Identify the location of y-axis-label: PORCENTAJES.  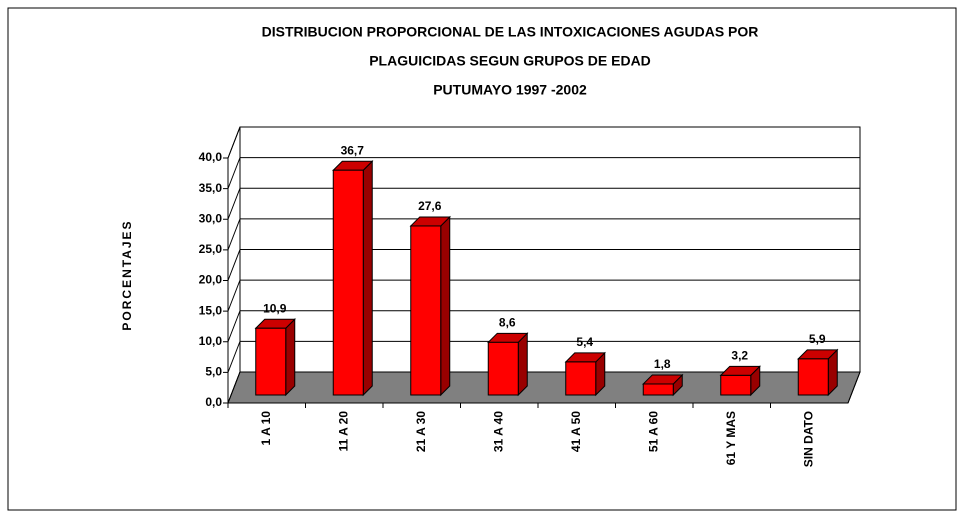
(127, 274).